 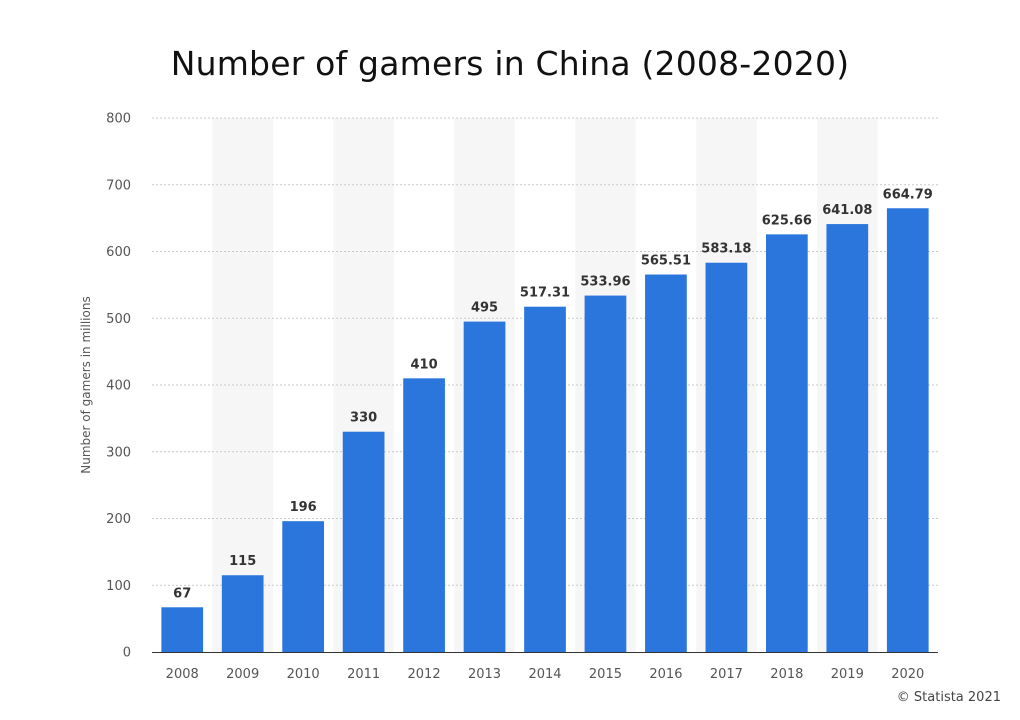 I want to click on x-tick-label: 2016, so click(x=665, y=674).